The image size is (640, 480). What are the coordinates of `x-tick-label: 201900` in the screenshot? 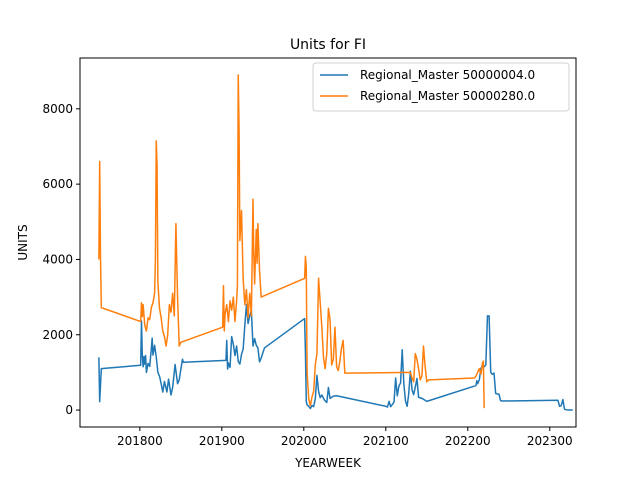 It's located at (222, 441).